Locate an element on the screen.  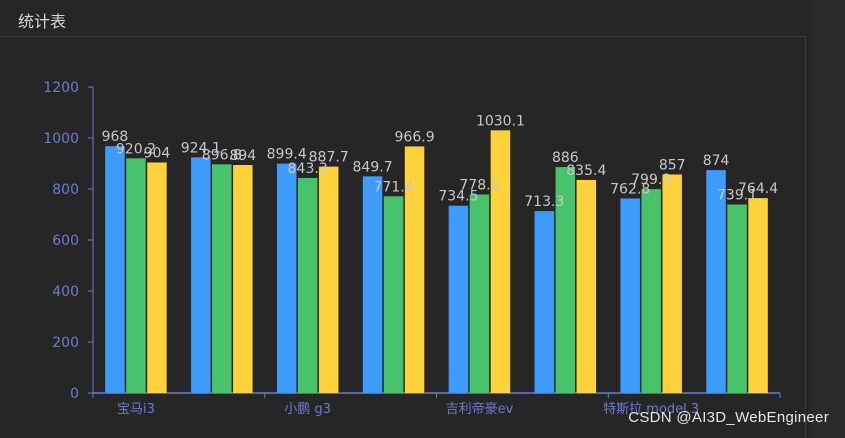
data-label: 874 is located at coordinates (716, 161).